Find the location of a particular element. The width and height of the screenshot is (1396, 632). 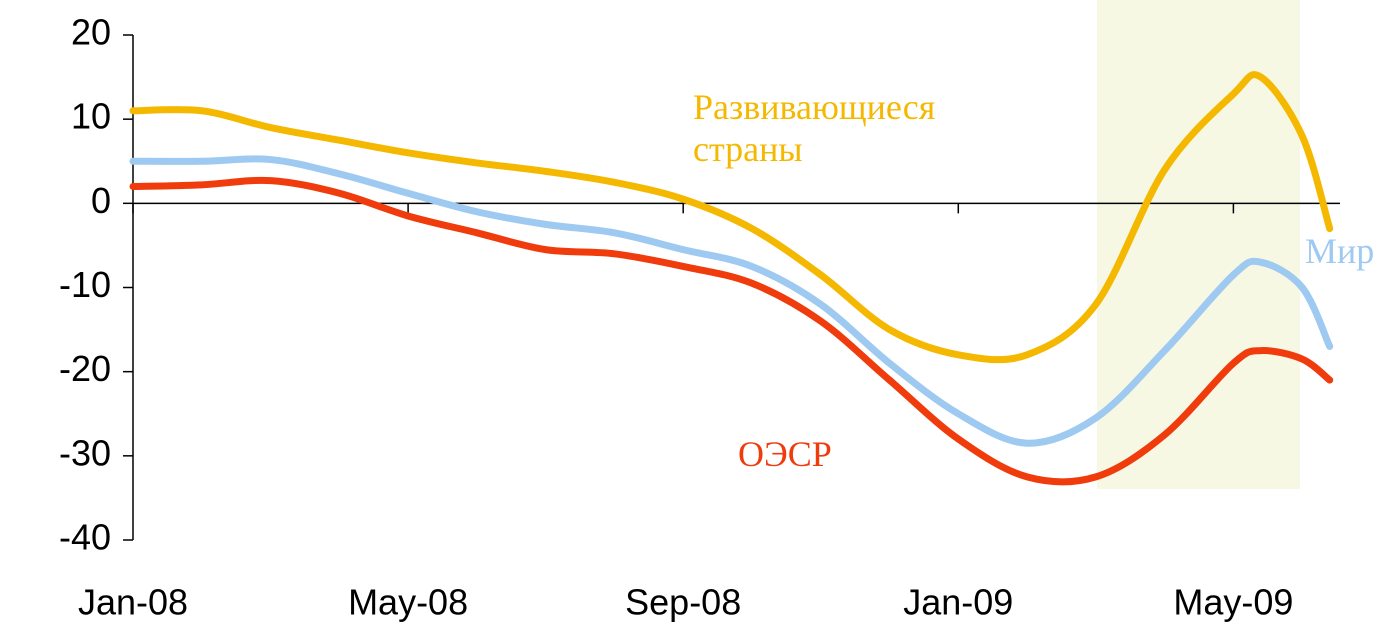

y-tick-label: -40 is located at coordinates (85, 537).